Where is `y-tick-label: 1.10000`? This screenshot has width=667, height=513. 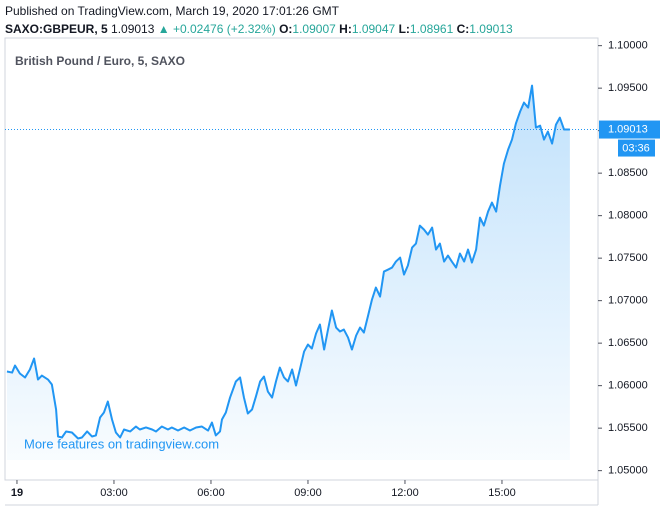 y-tick-label: 1.10000 is located at coordinates (628, 46).